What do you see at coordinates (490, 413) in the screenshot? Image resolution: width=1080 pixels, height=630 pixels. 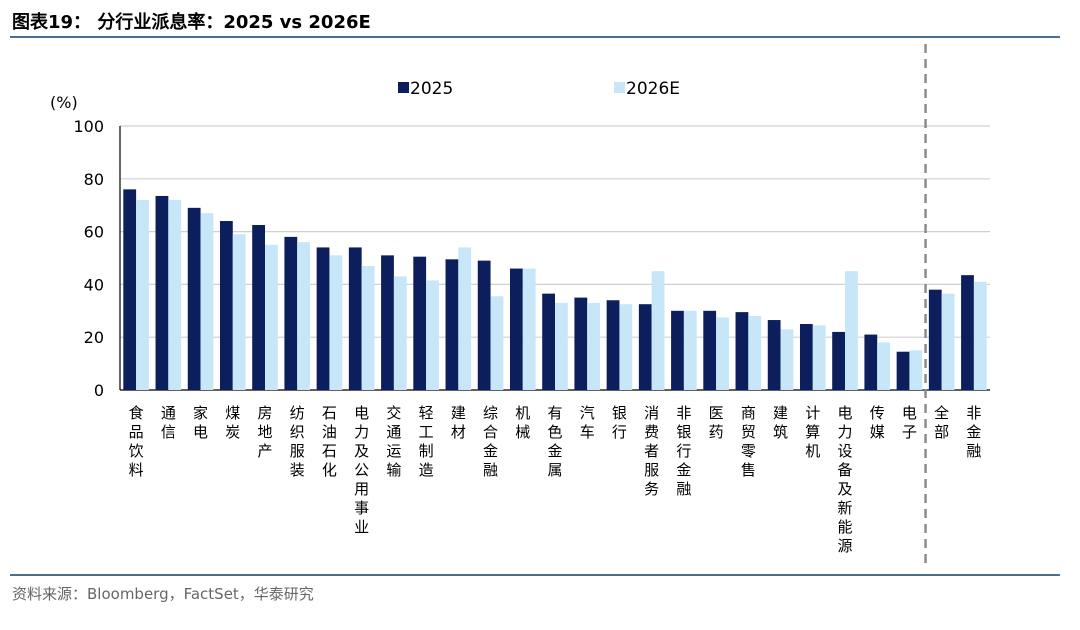 I see `x-category-label-char: 综` at bounding box center [490, 413].